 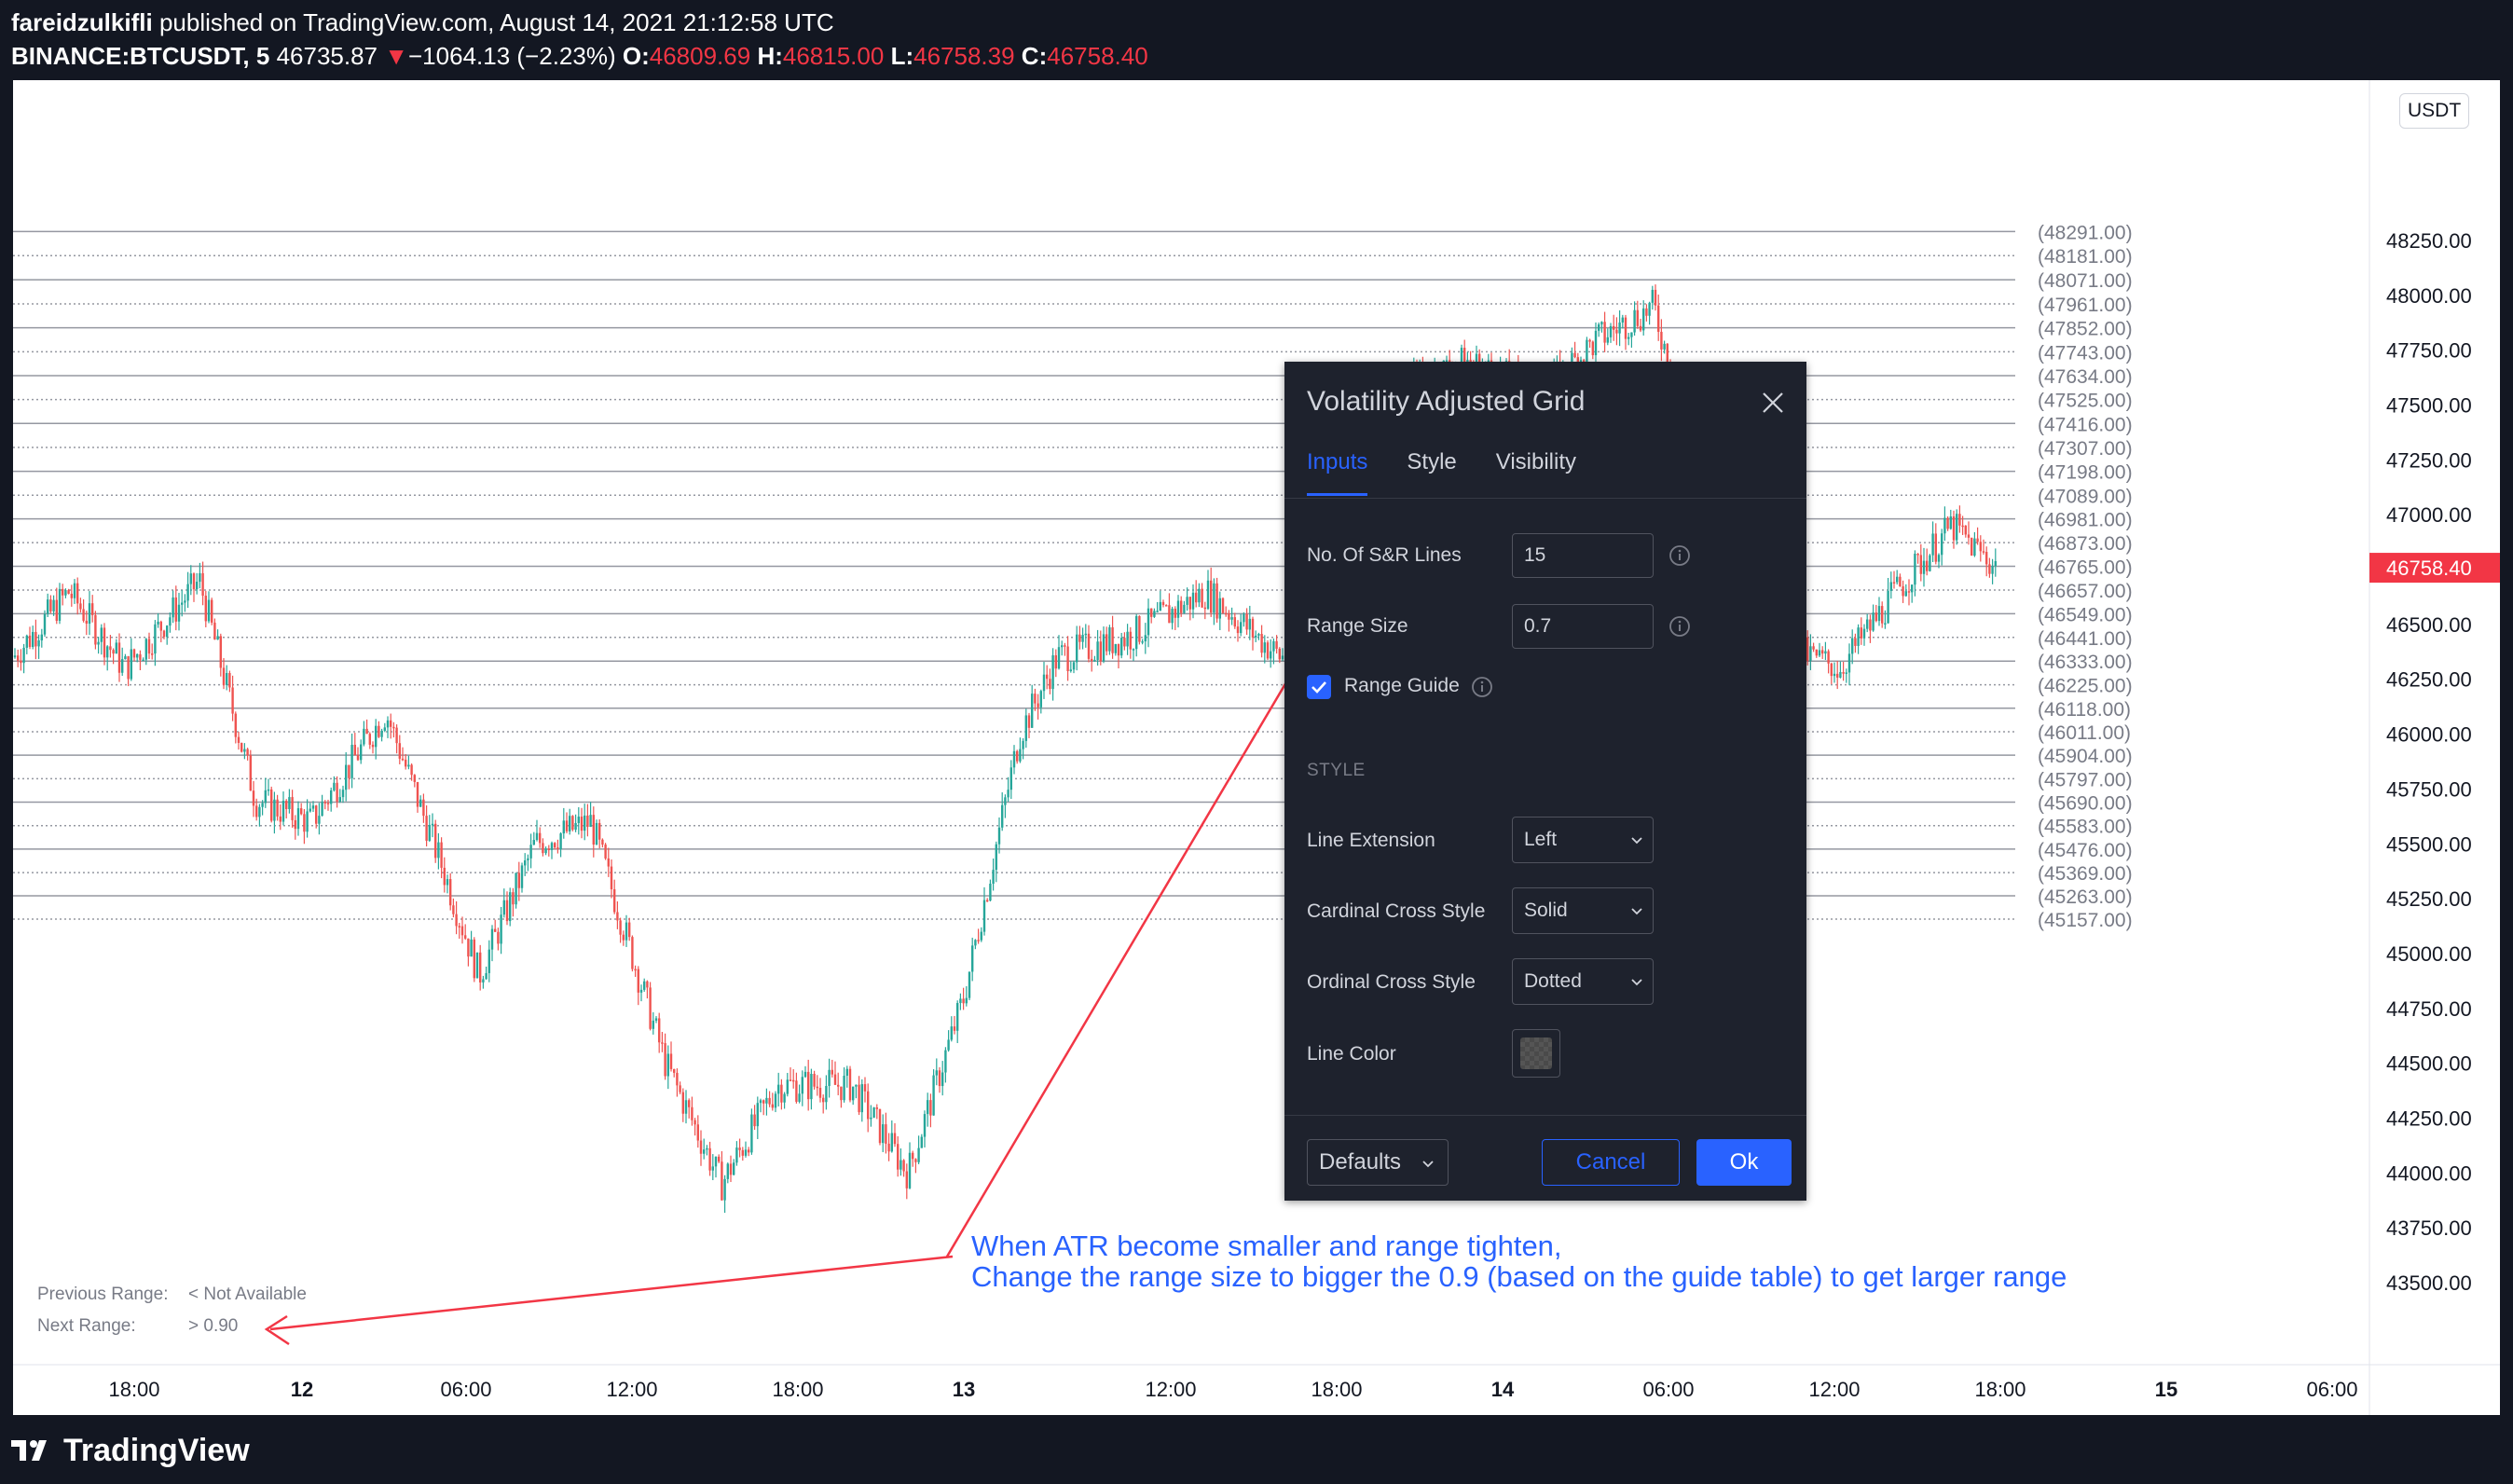 I want to click on tradingview-logo: TradingView, so click(x=130, y=1450).